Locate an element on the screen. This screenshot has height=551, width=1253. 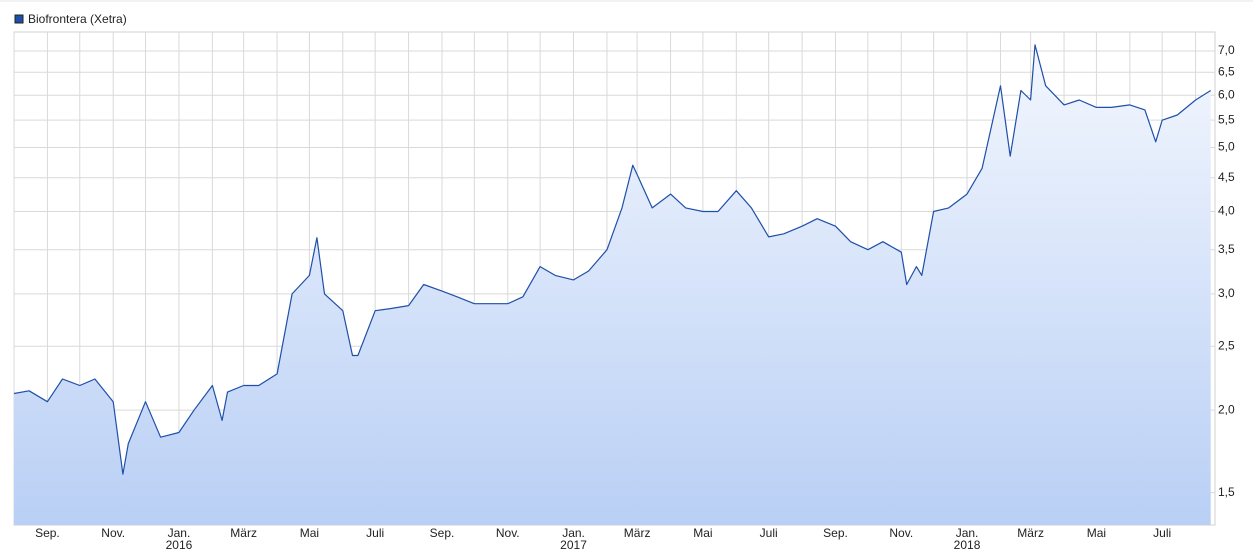
y-tick-label: 6,0 is located at coordinates (1226, 94).